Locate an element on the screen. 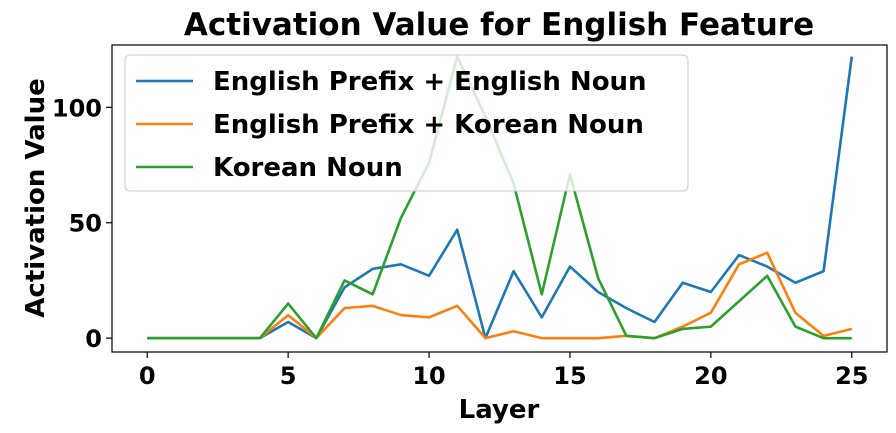 The image size is (896, 433). x-tick-label: 15 is located at coordinates (569, 376).